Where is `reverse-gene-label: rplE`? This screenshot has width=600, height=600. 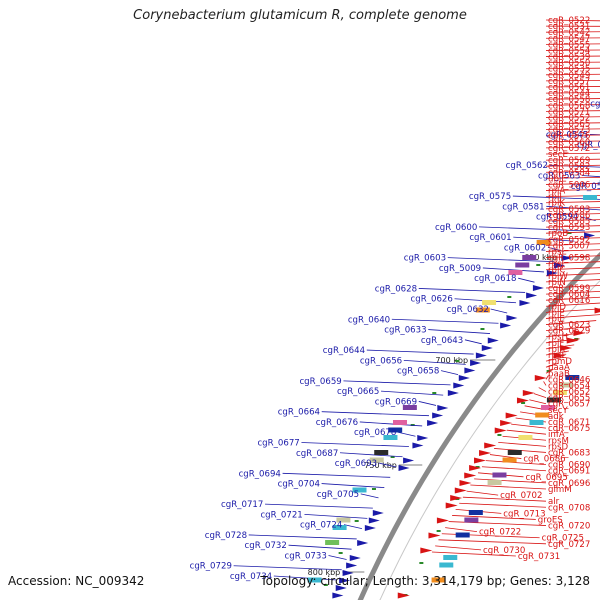 reverse-gene-label: rplE is located at coordinates (556, 319).